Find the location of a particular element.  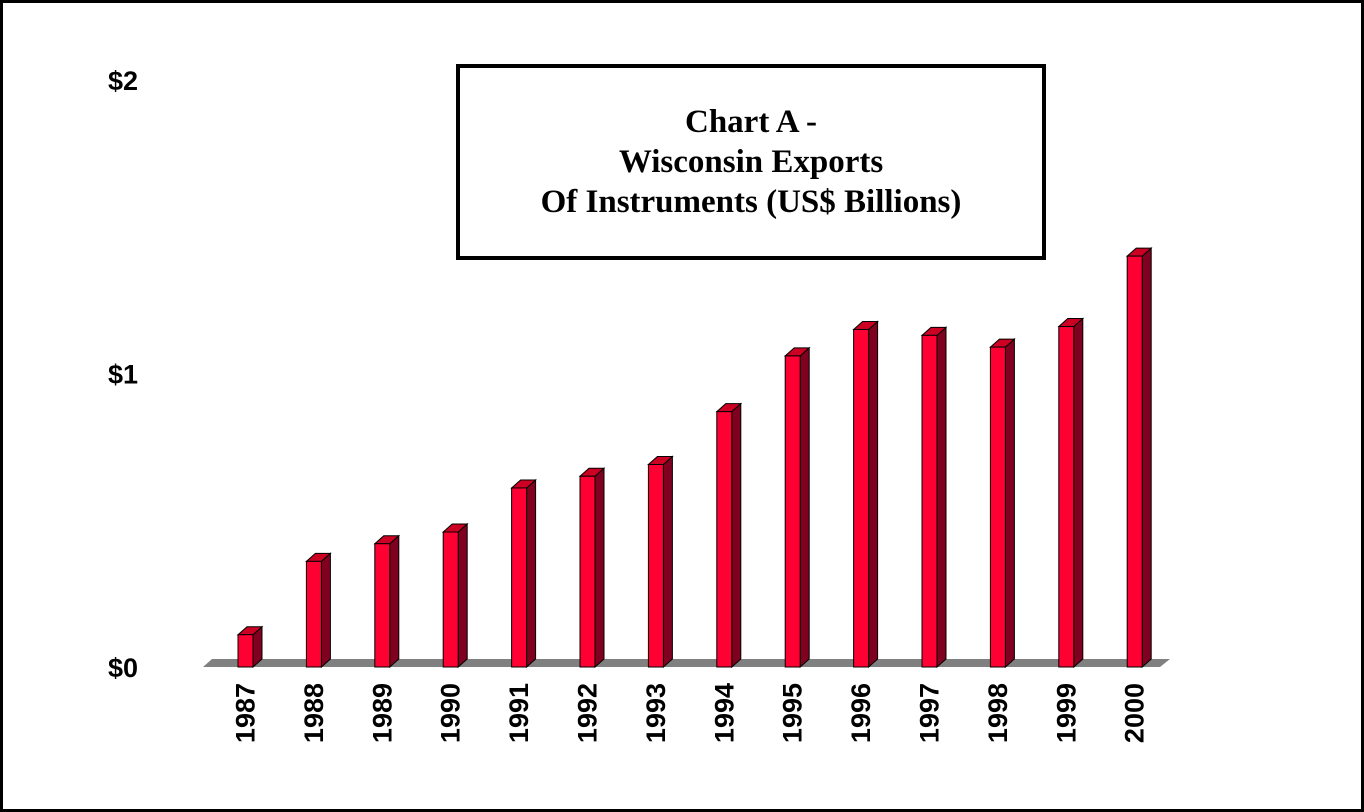

x-tick-label: 1987 is located at coordinates (246, 713).